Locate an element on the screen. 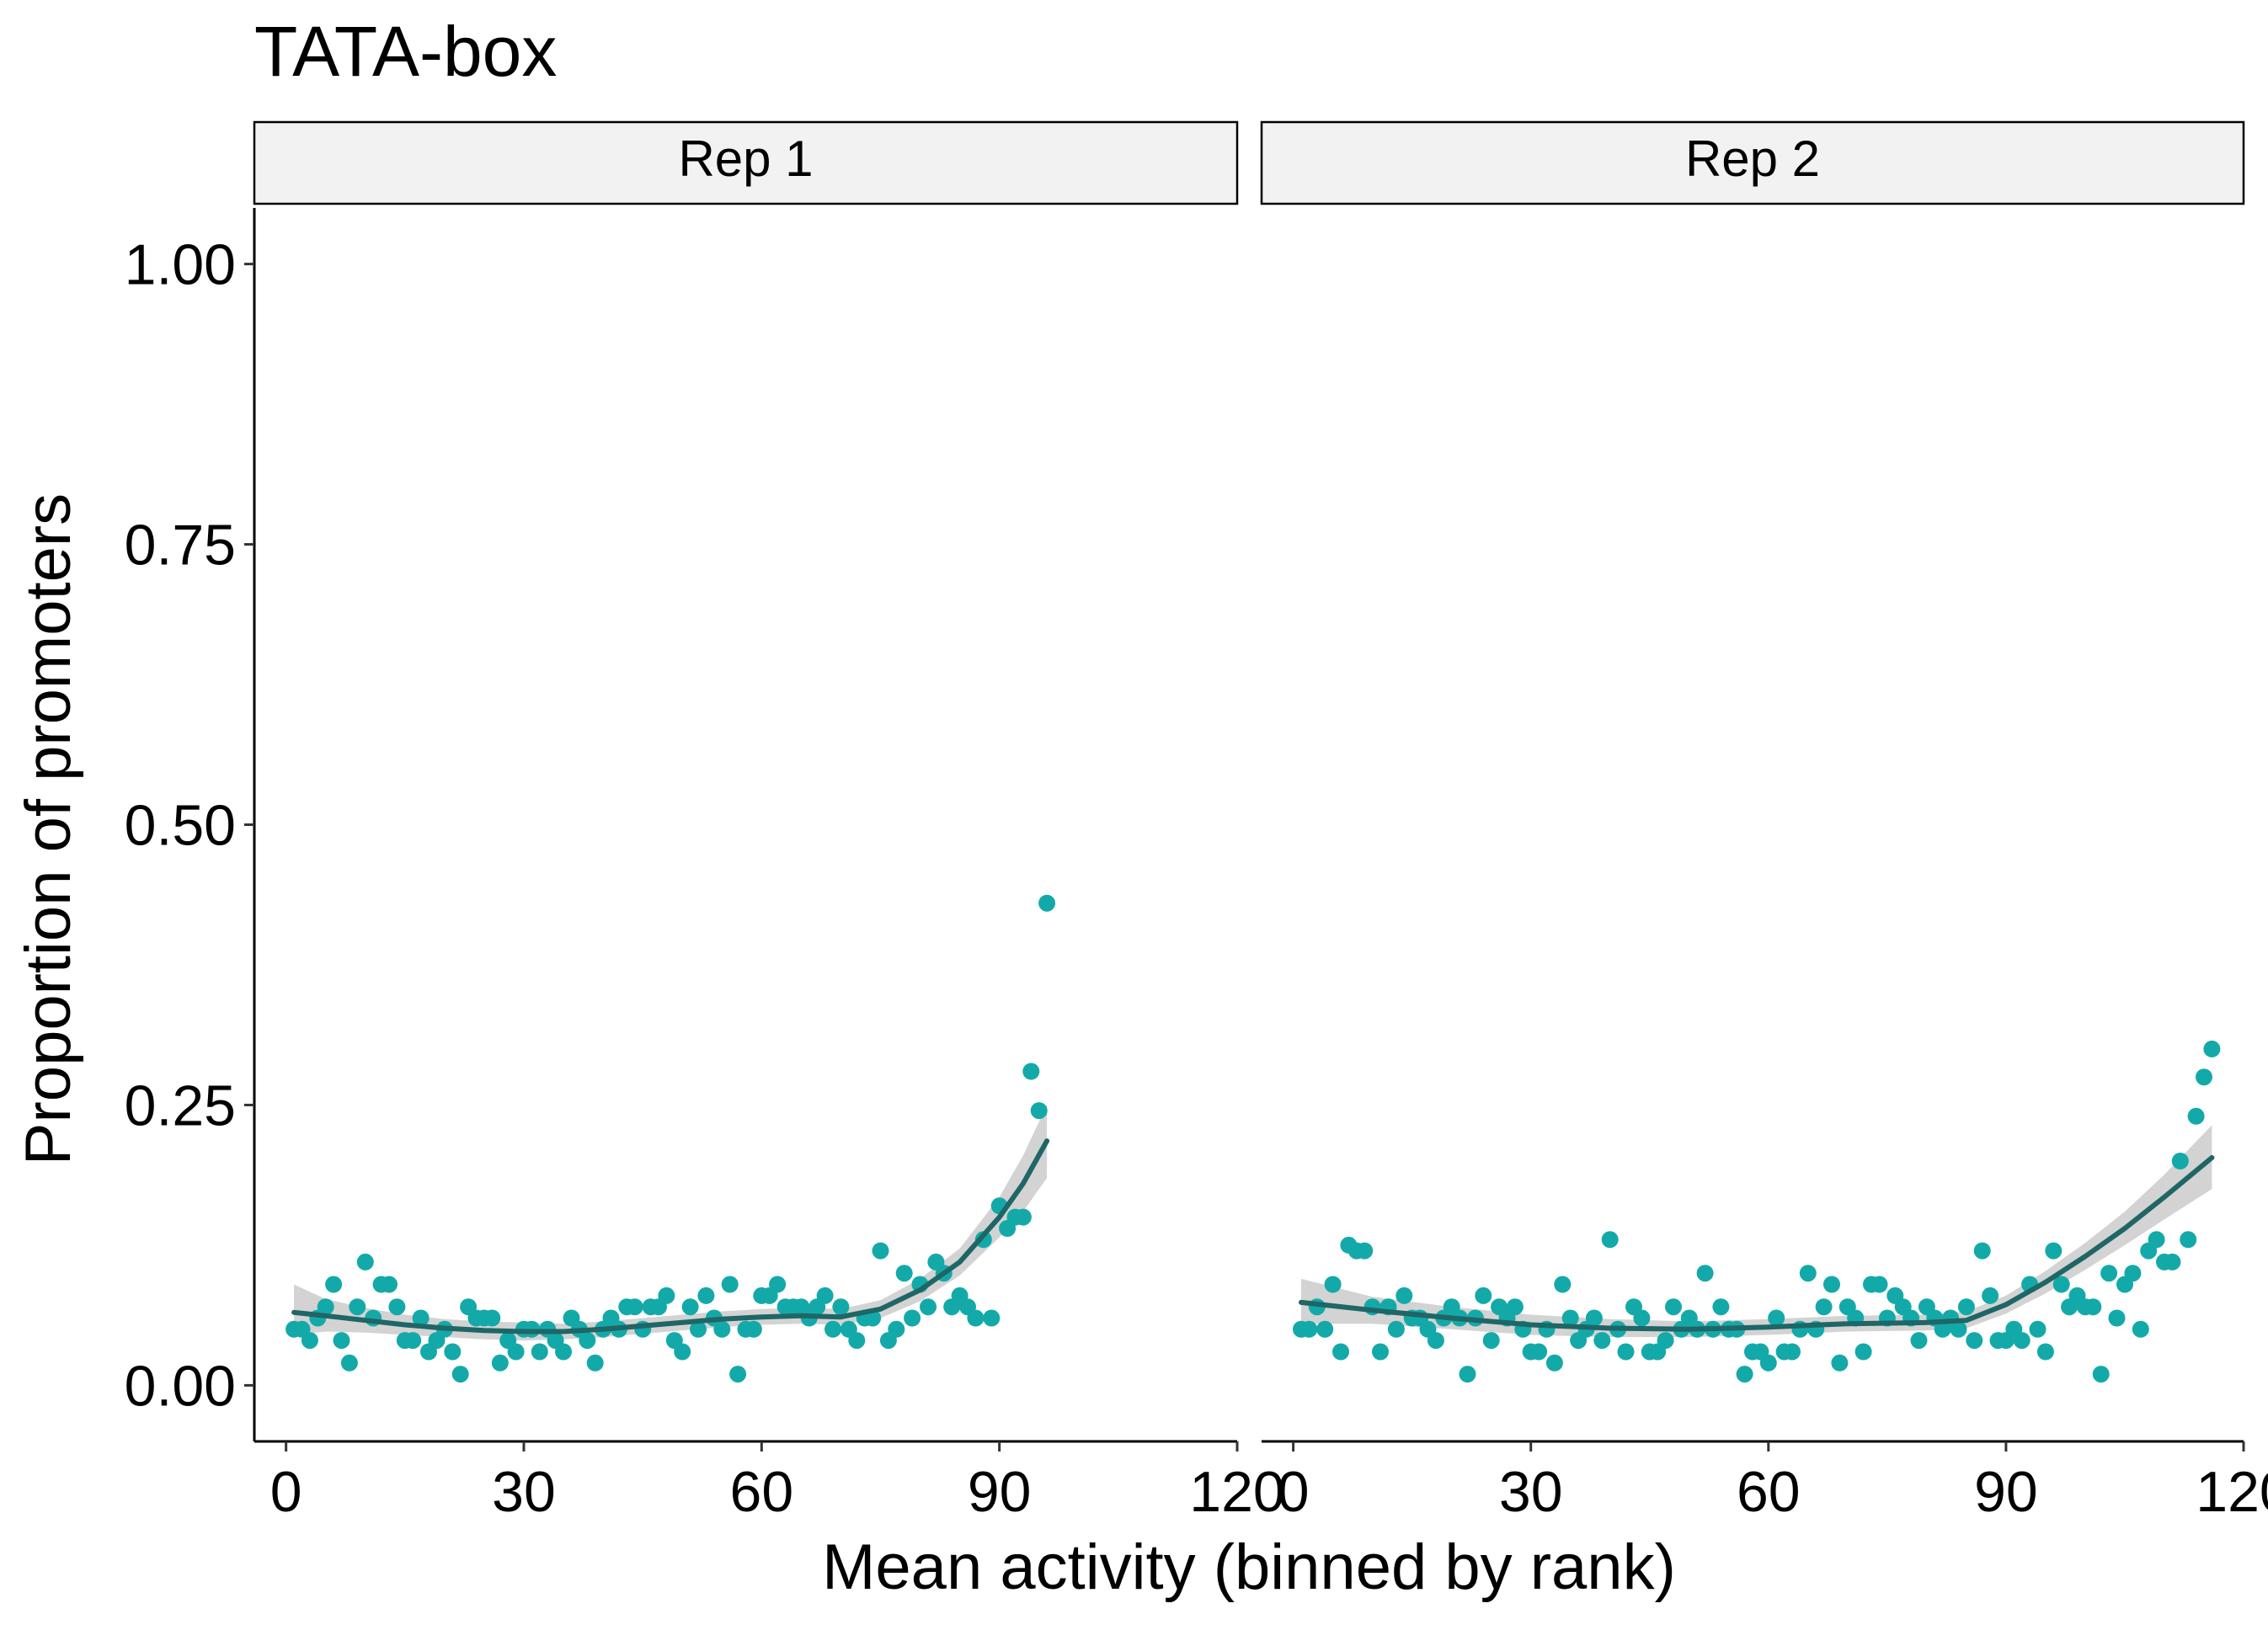 Image resolution: width=2268 pixels, height=1630 pixels. y-tick-label: 1.00 is located at coordinates (180, 265).